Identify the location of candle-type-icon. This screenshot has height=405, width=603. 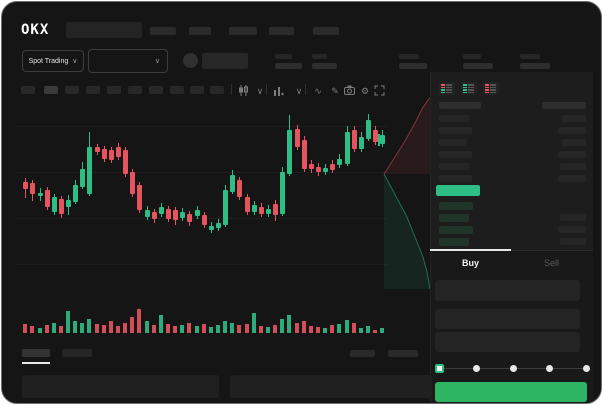
(244, 91).